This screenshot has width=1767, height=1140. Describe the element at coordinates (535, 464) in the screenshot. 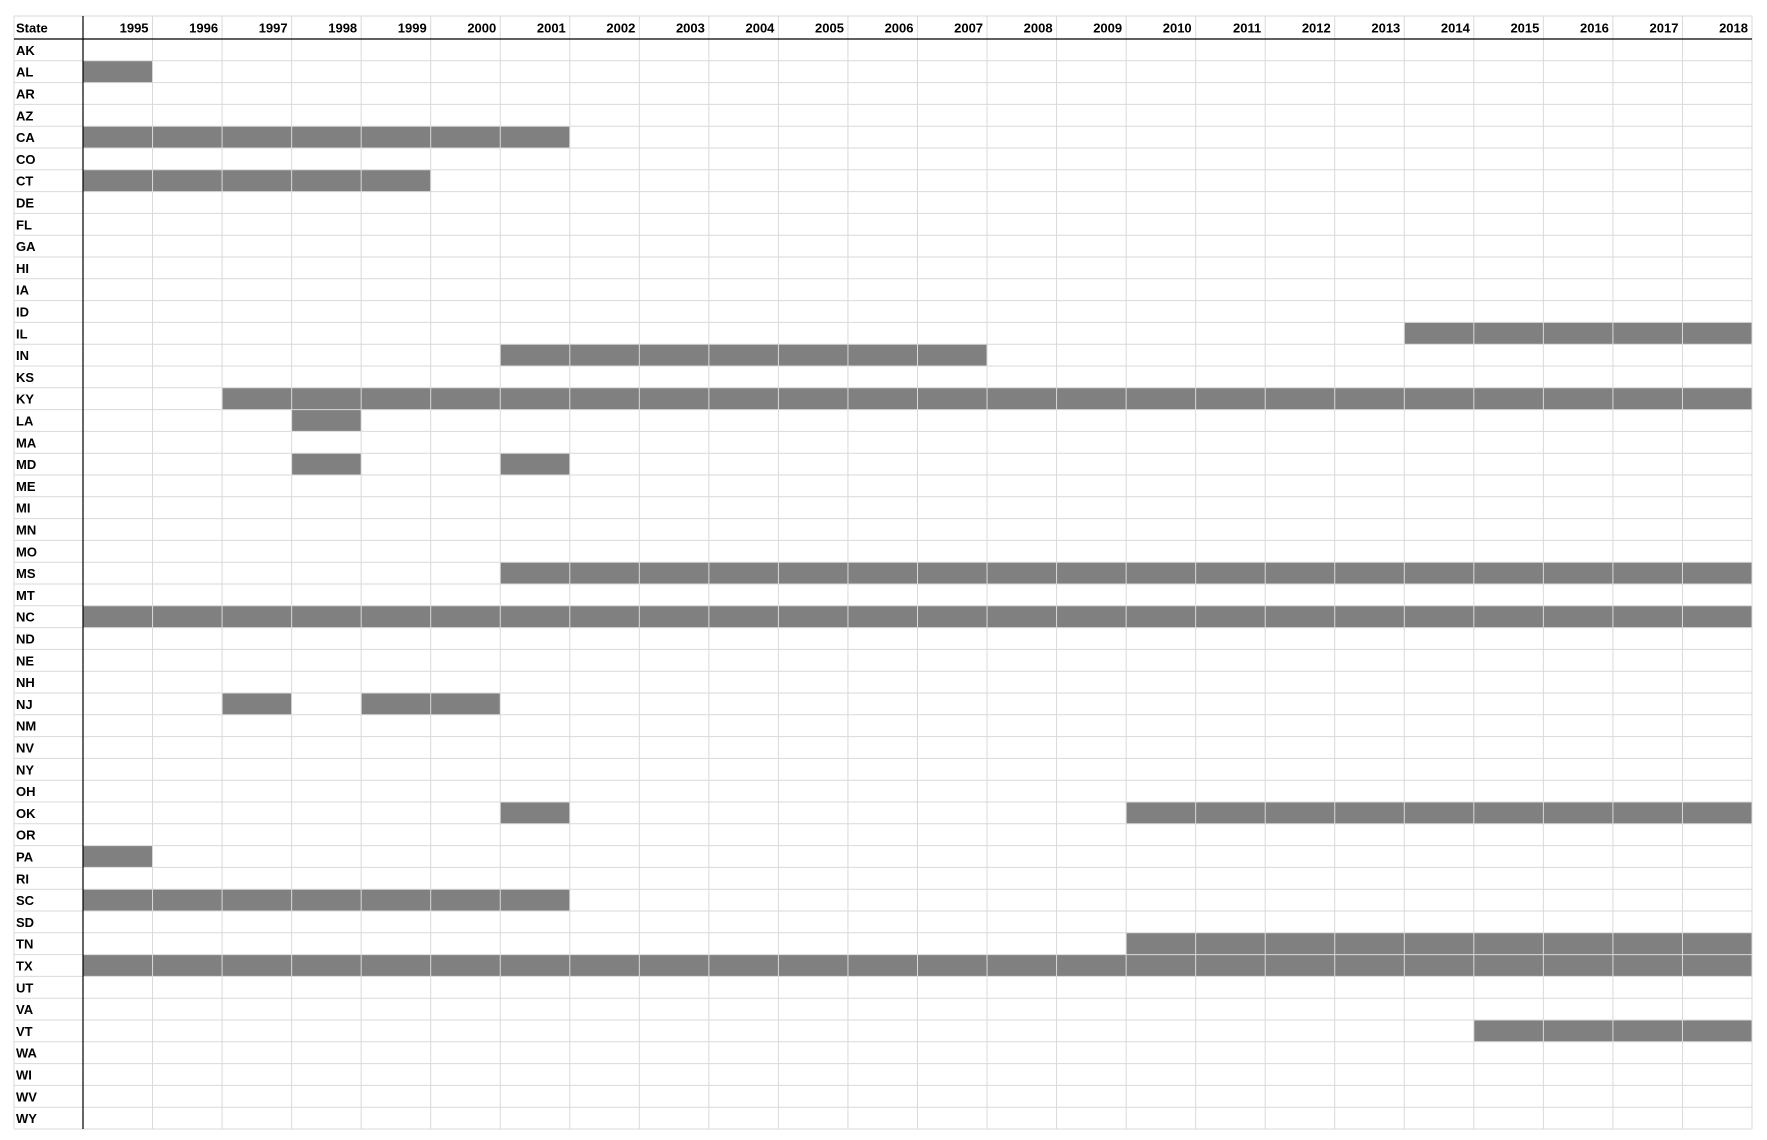

I see `shaded-bar-md-2001-2001` at that location.